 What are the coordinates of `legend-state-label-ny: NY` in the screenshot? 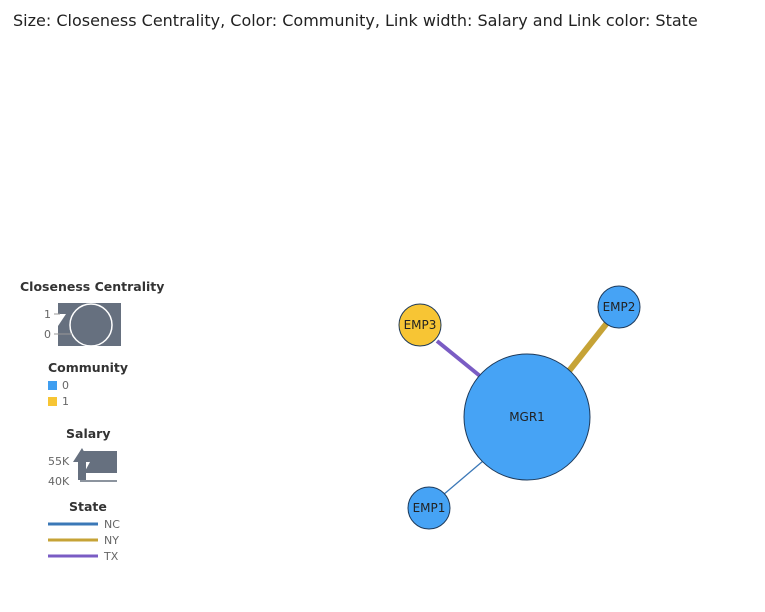 It's located at (111, 540).